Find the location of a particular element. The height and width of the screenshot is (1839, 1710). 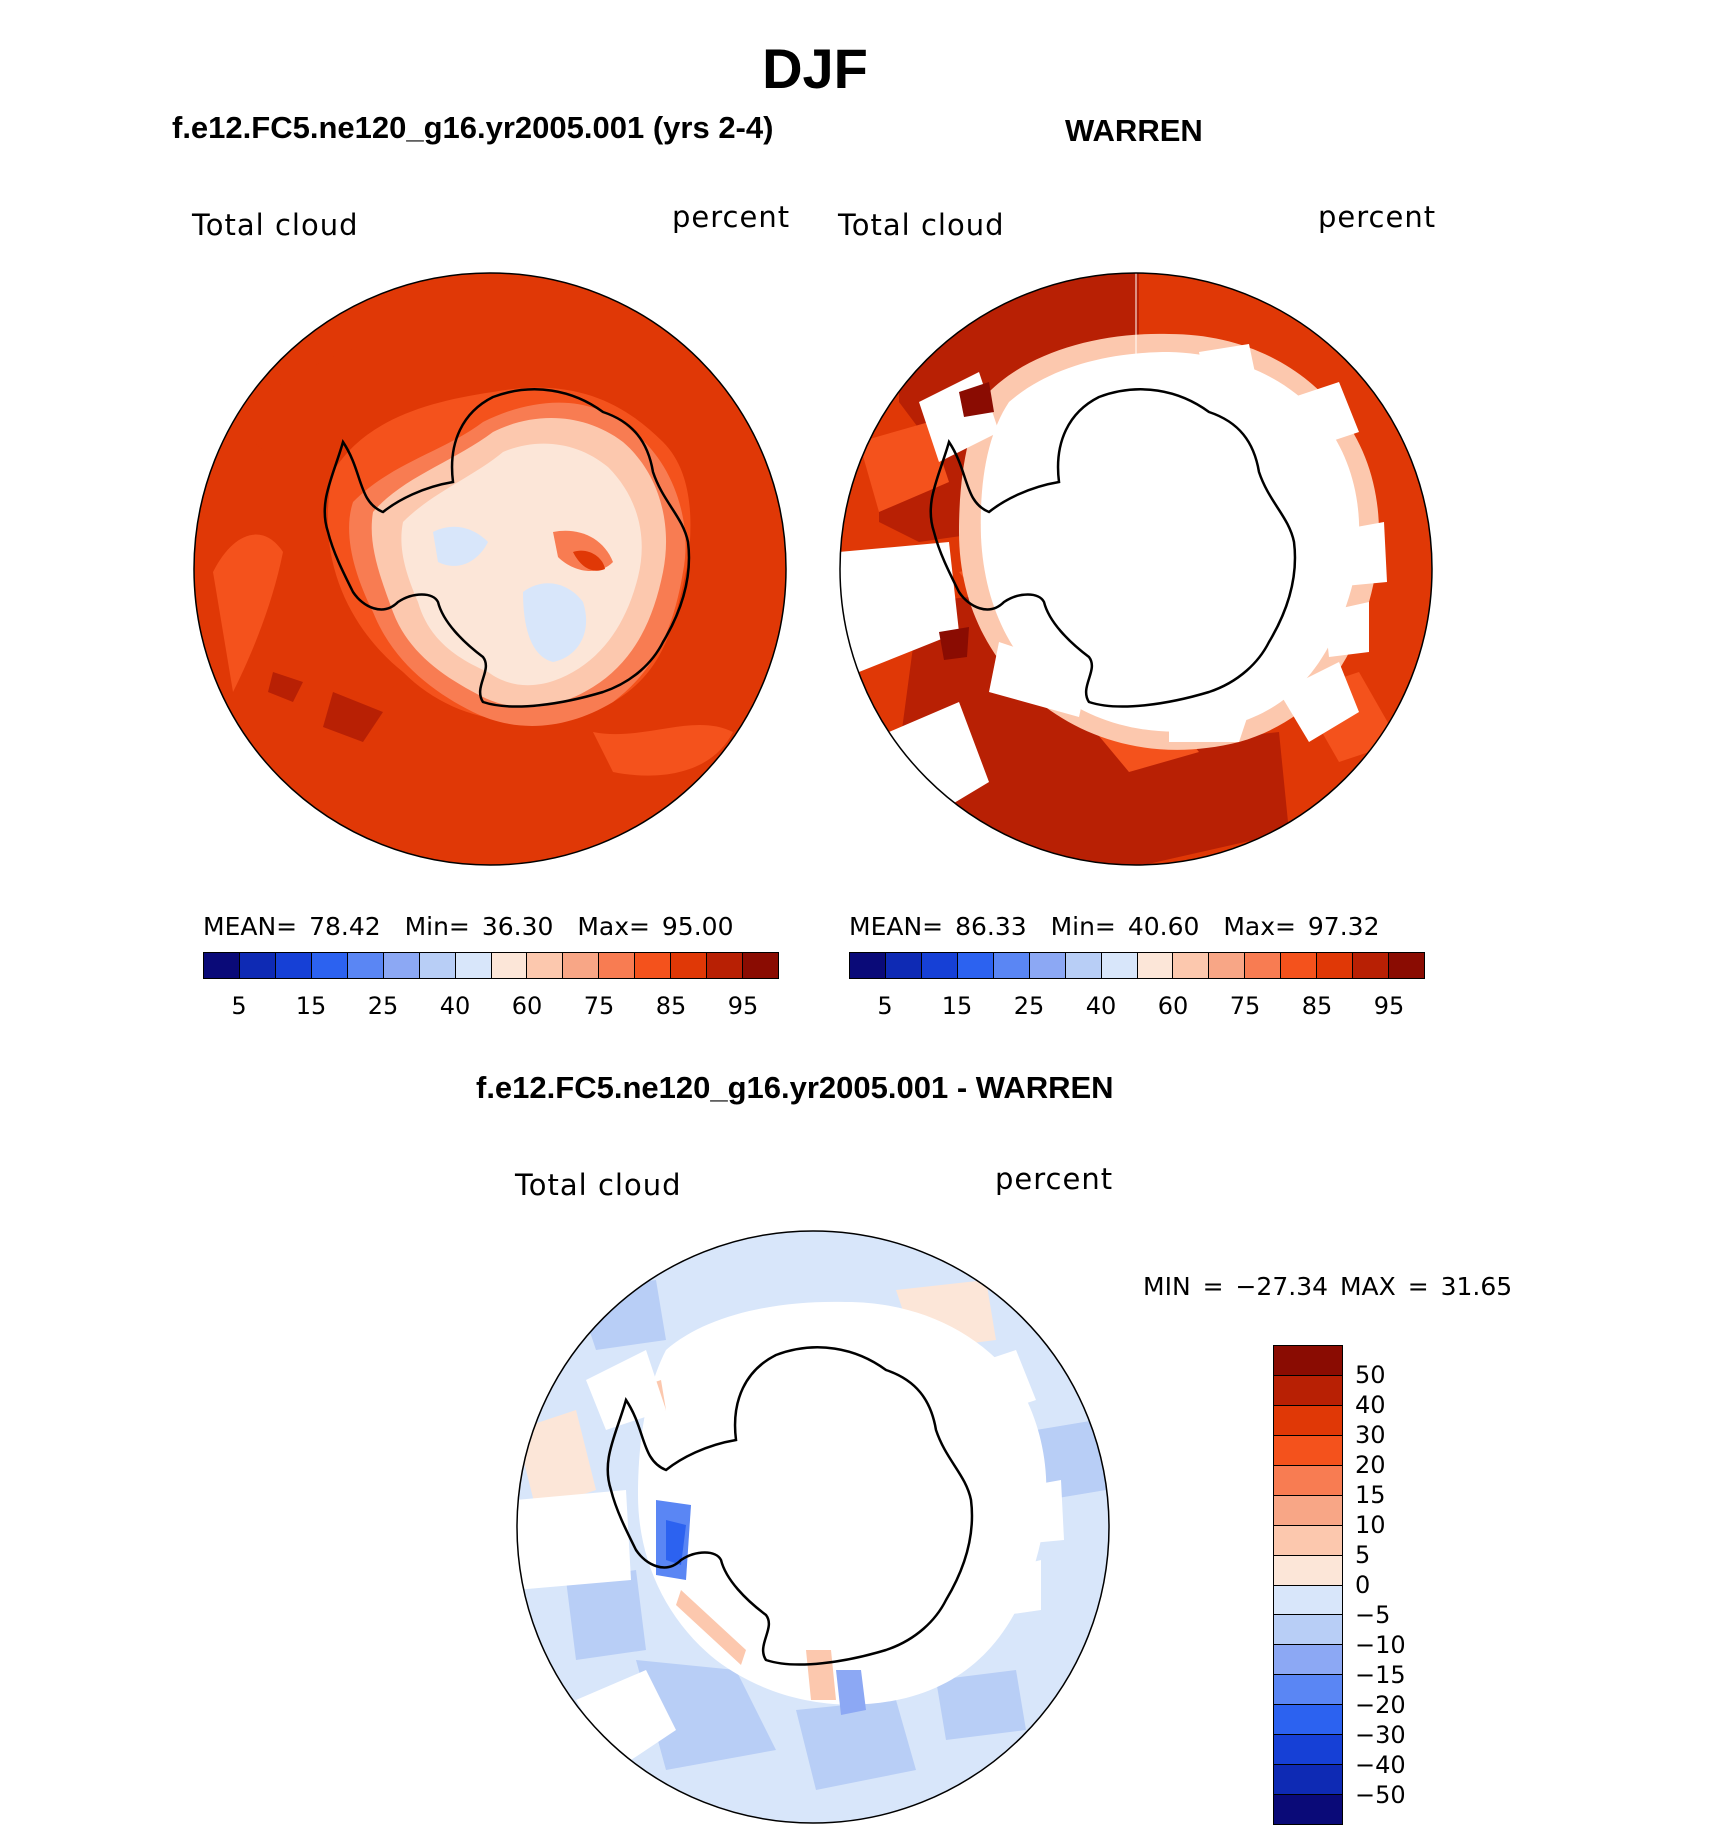

panel1-title: f.e12.FC5.ne120_g16.yr2005.001 (yrs 2-4) is located at coordinates (473, 127).